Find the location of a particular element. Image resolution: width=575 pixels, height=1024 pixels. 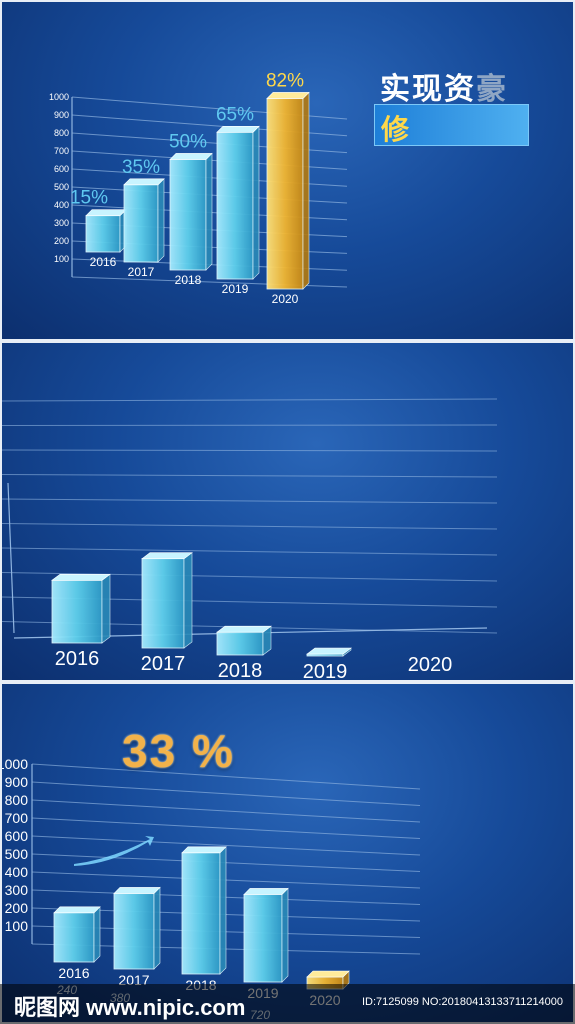

title-line-2: 修 is located at coordinates (395, 129).